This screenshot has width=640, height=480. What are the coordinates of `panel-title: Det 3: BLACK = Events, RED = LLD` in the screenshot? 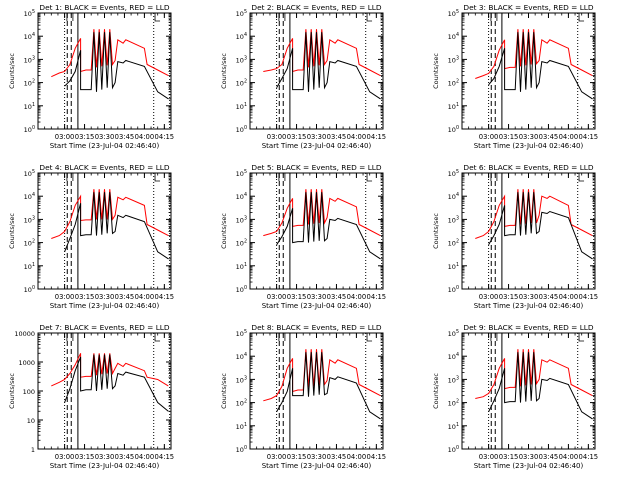 It's located at (528, 7).